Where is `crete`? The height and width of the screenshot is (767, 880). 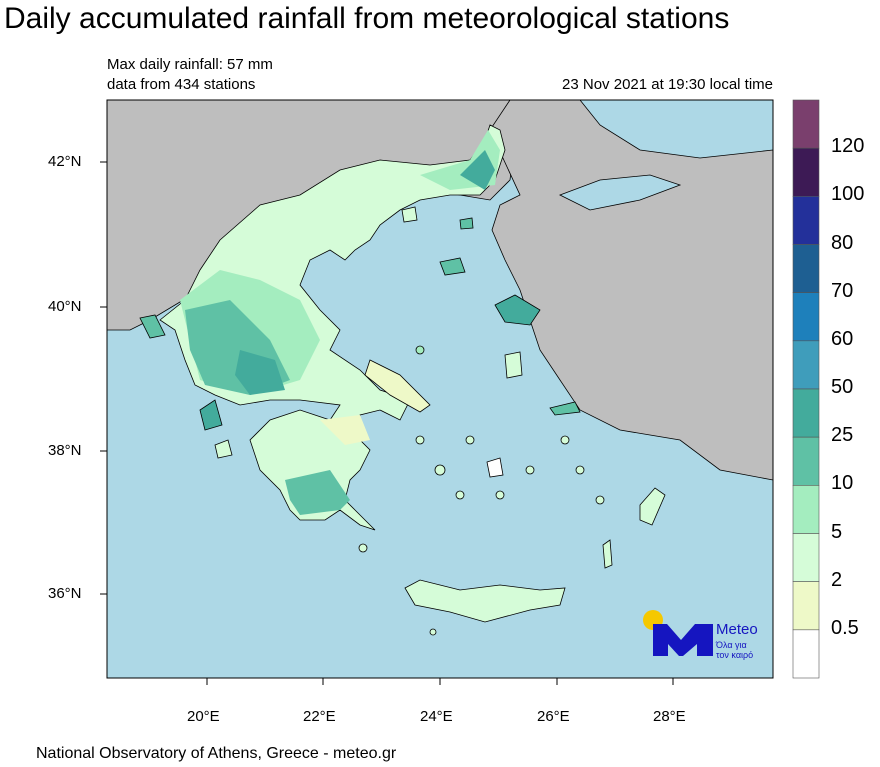 crete is located at coordinates (485, 601).